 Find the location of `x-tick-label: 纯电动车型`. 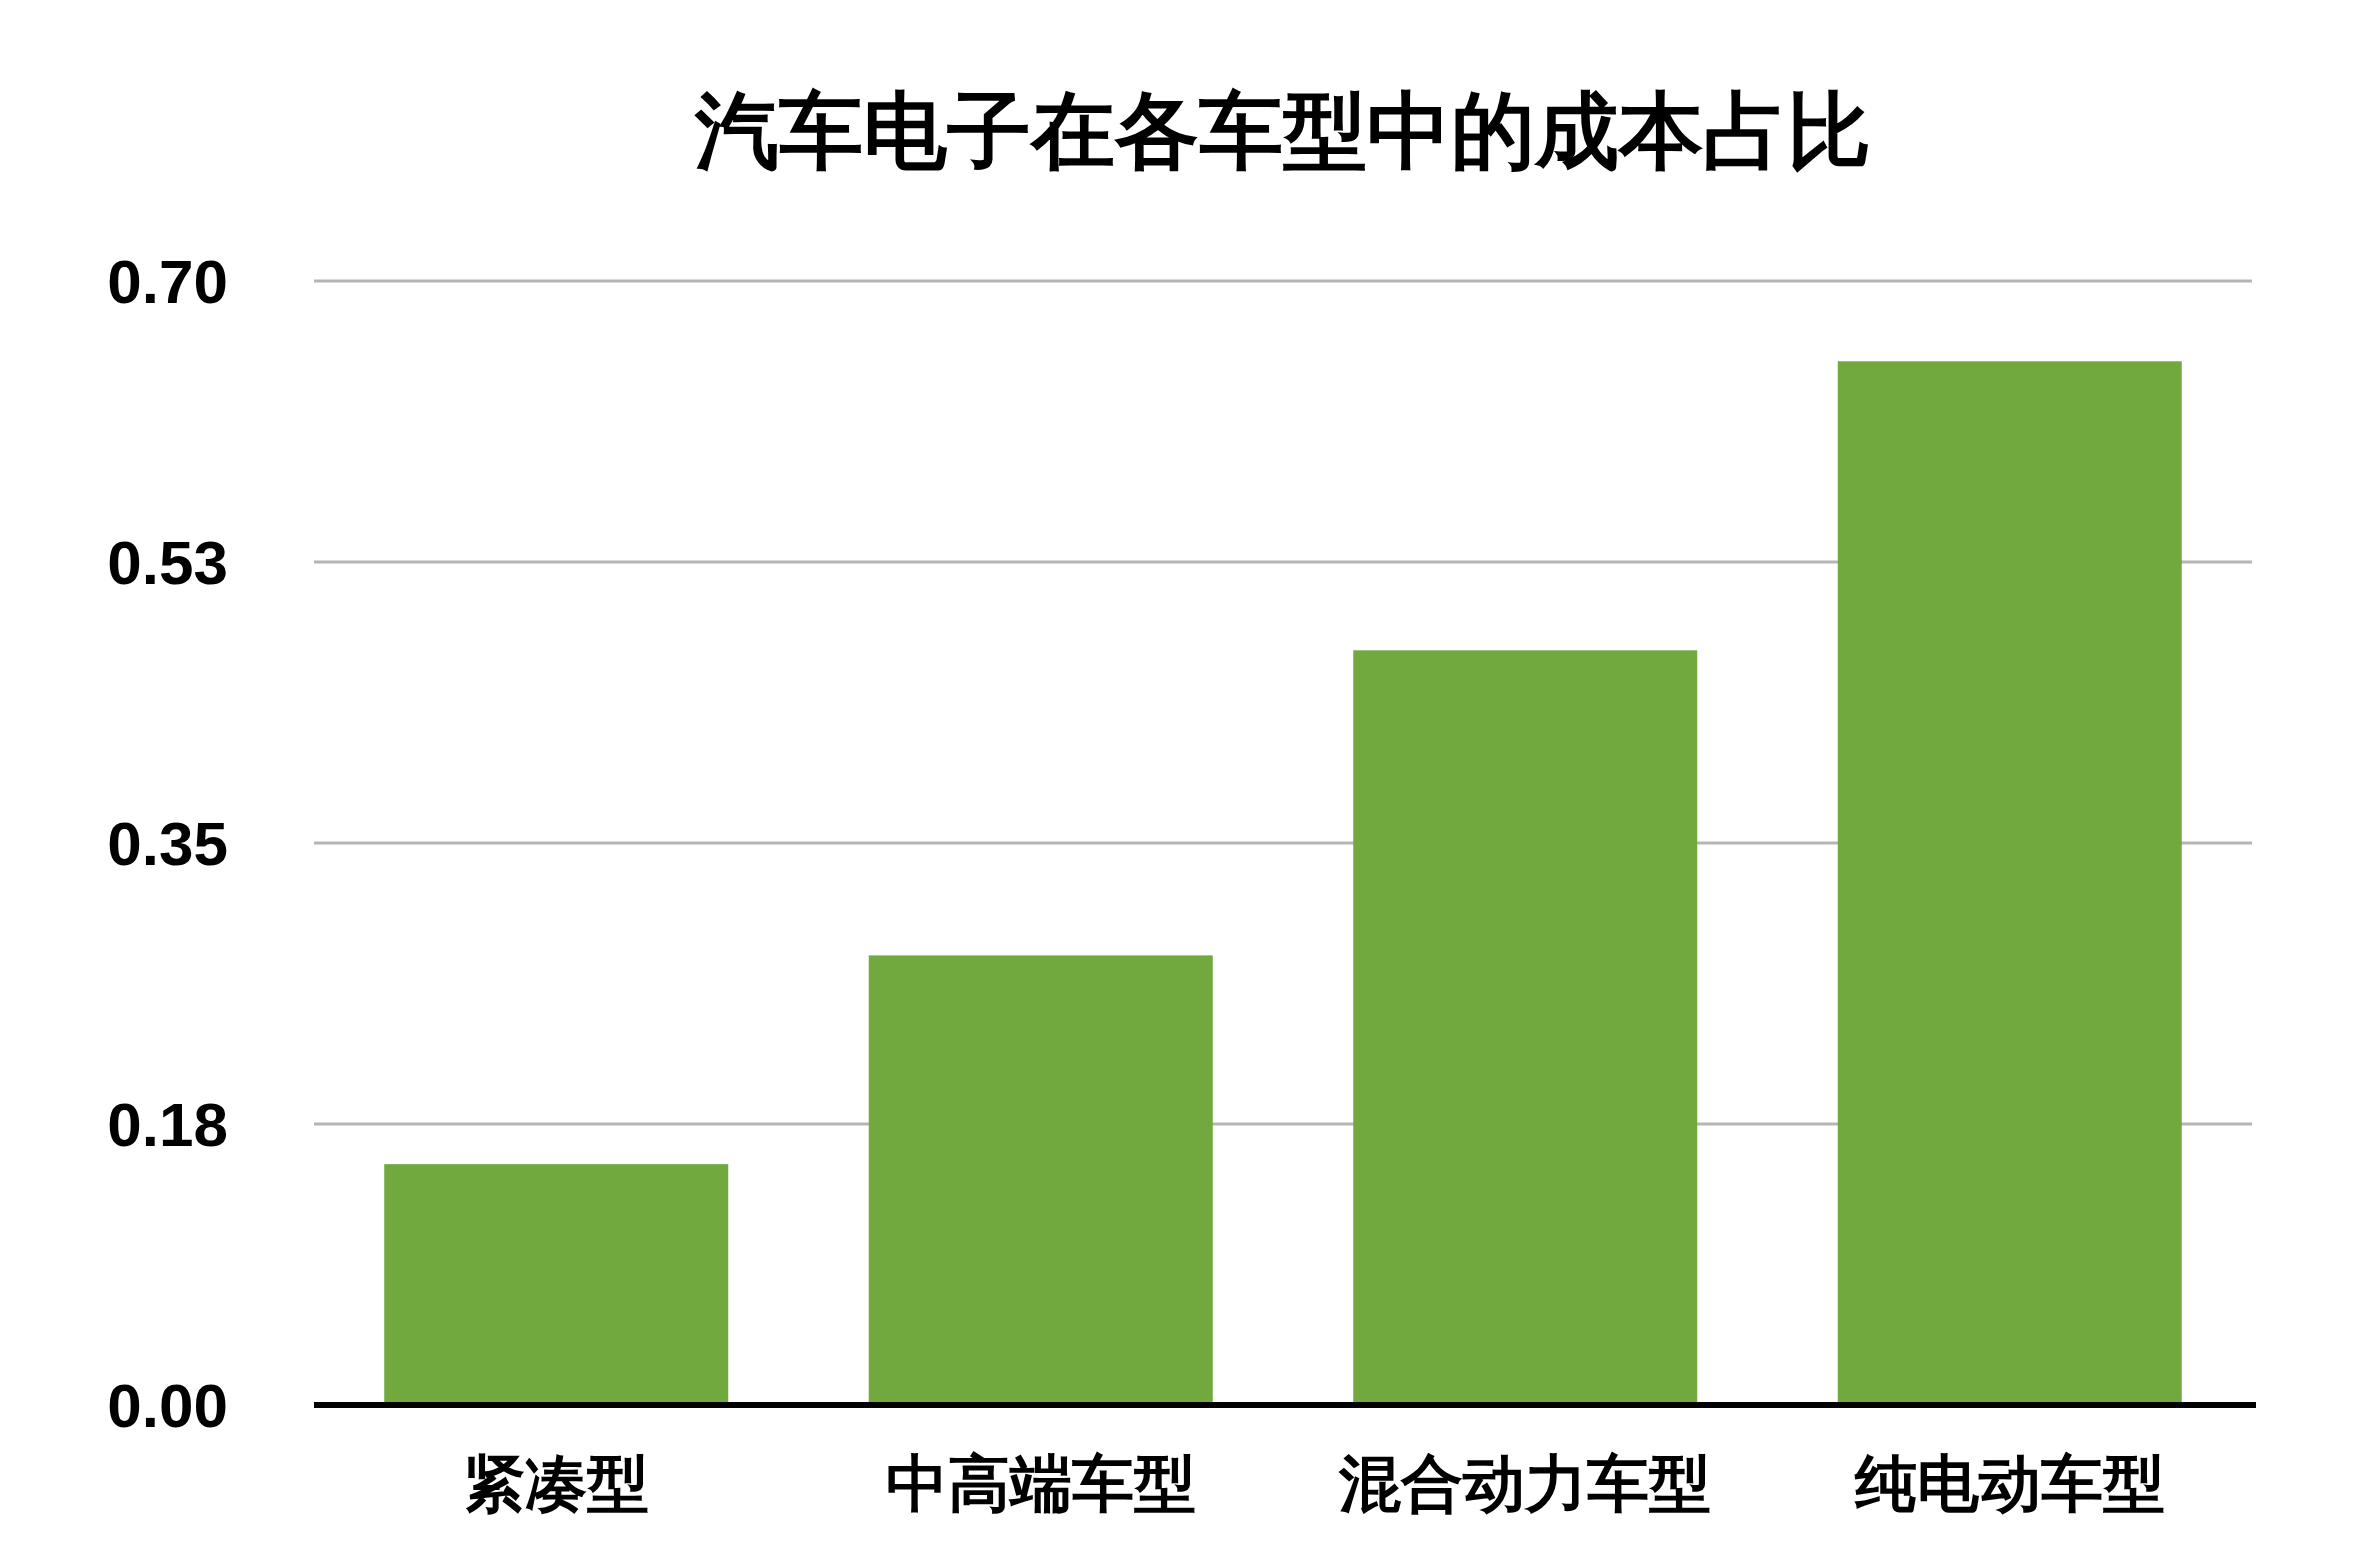

x-tick-label: 纯电动车型 is located at coordinates (2009, 1483).